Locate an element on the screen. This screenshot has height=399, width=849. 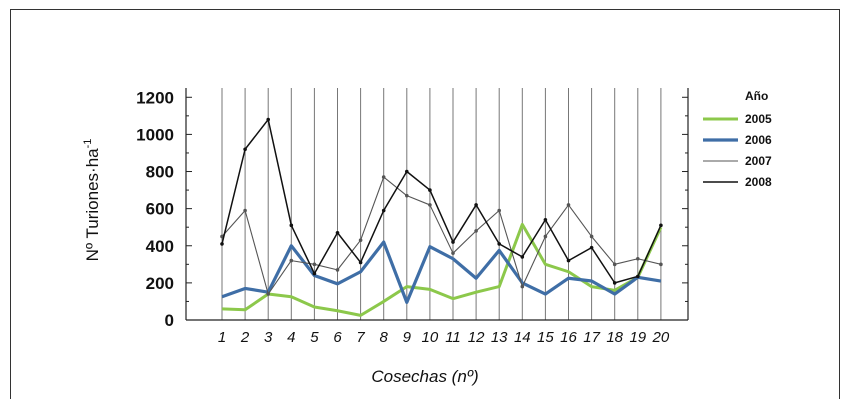
x-tick-label: 20 is located at coordinates (661, 337).